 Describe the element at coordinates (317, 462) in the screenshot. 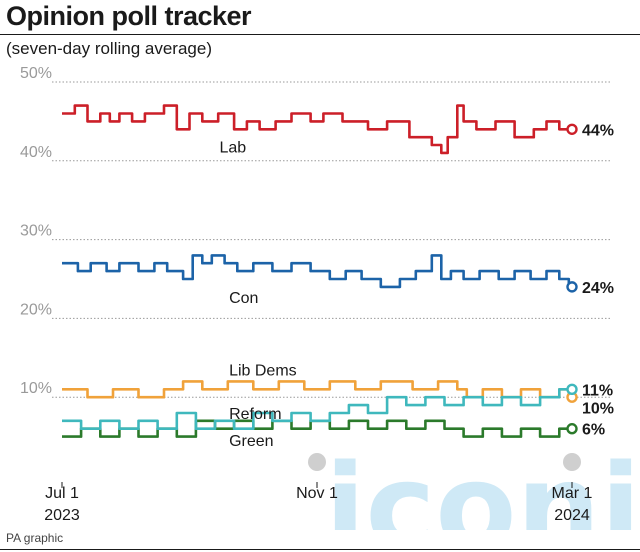

I see `watermark-dot-left` at that location.